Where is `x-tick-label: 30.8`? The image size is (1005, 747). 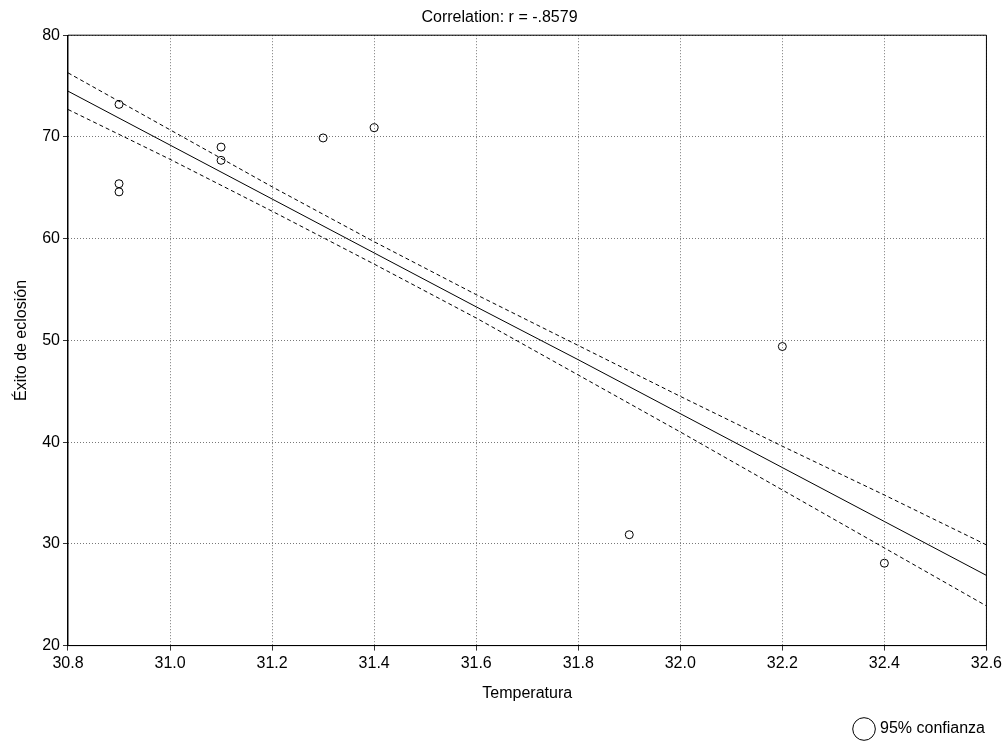 x-tick-label: 30.8 is located at coordinates (68, 662).